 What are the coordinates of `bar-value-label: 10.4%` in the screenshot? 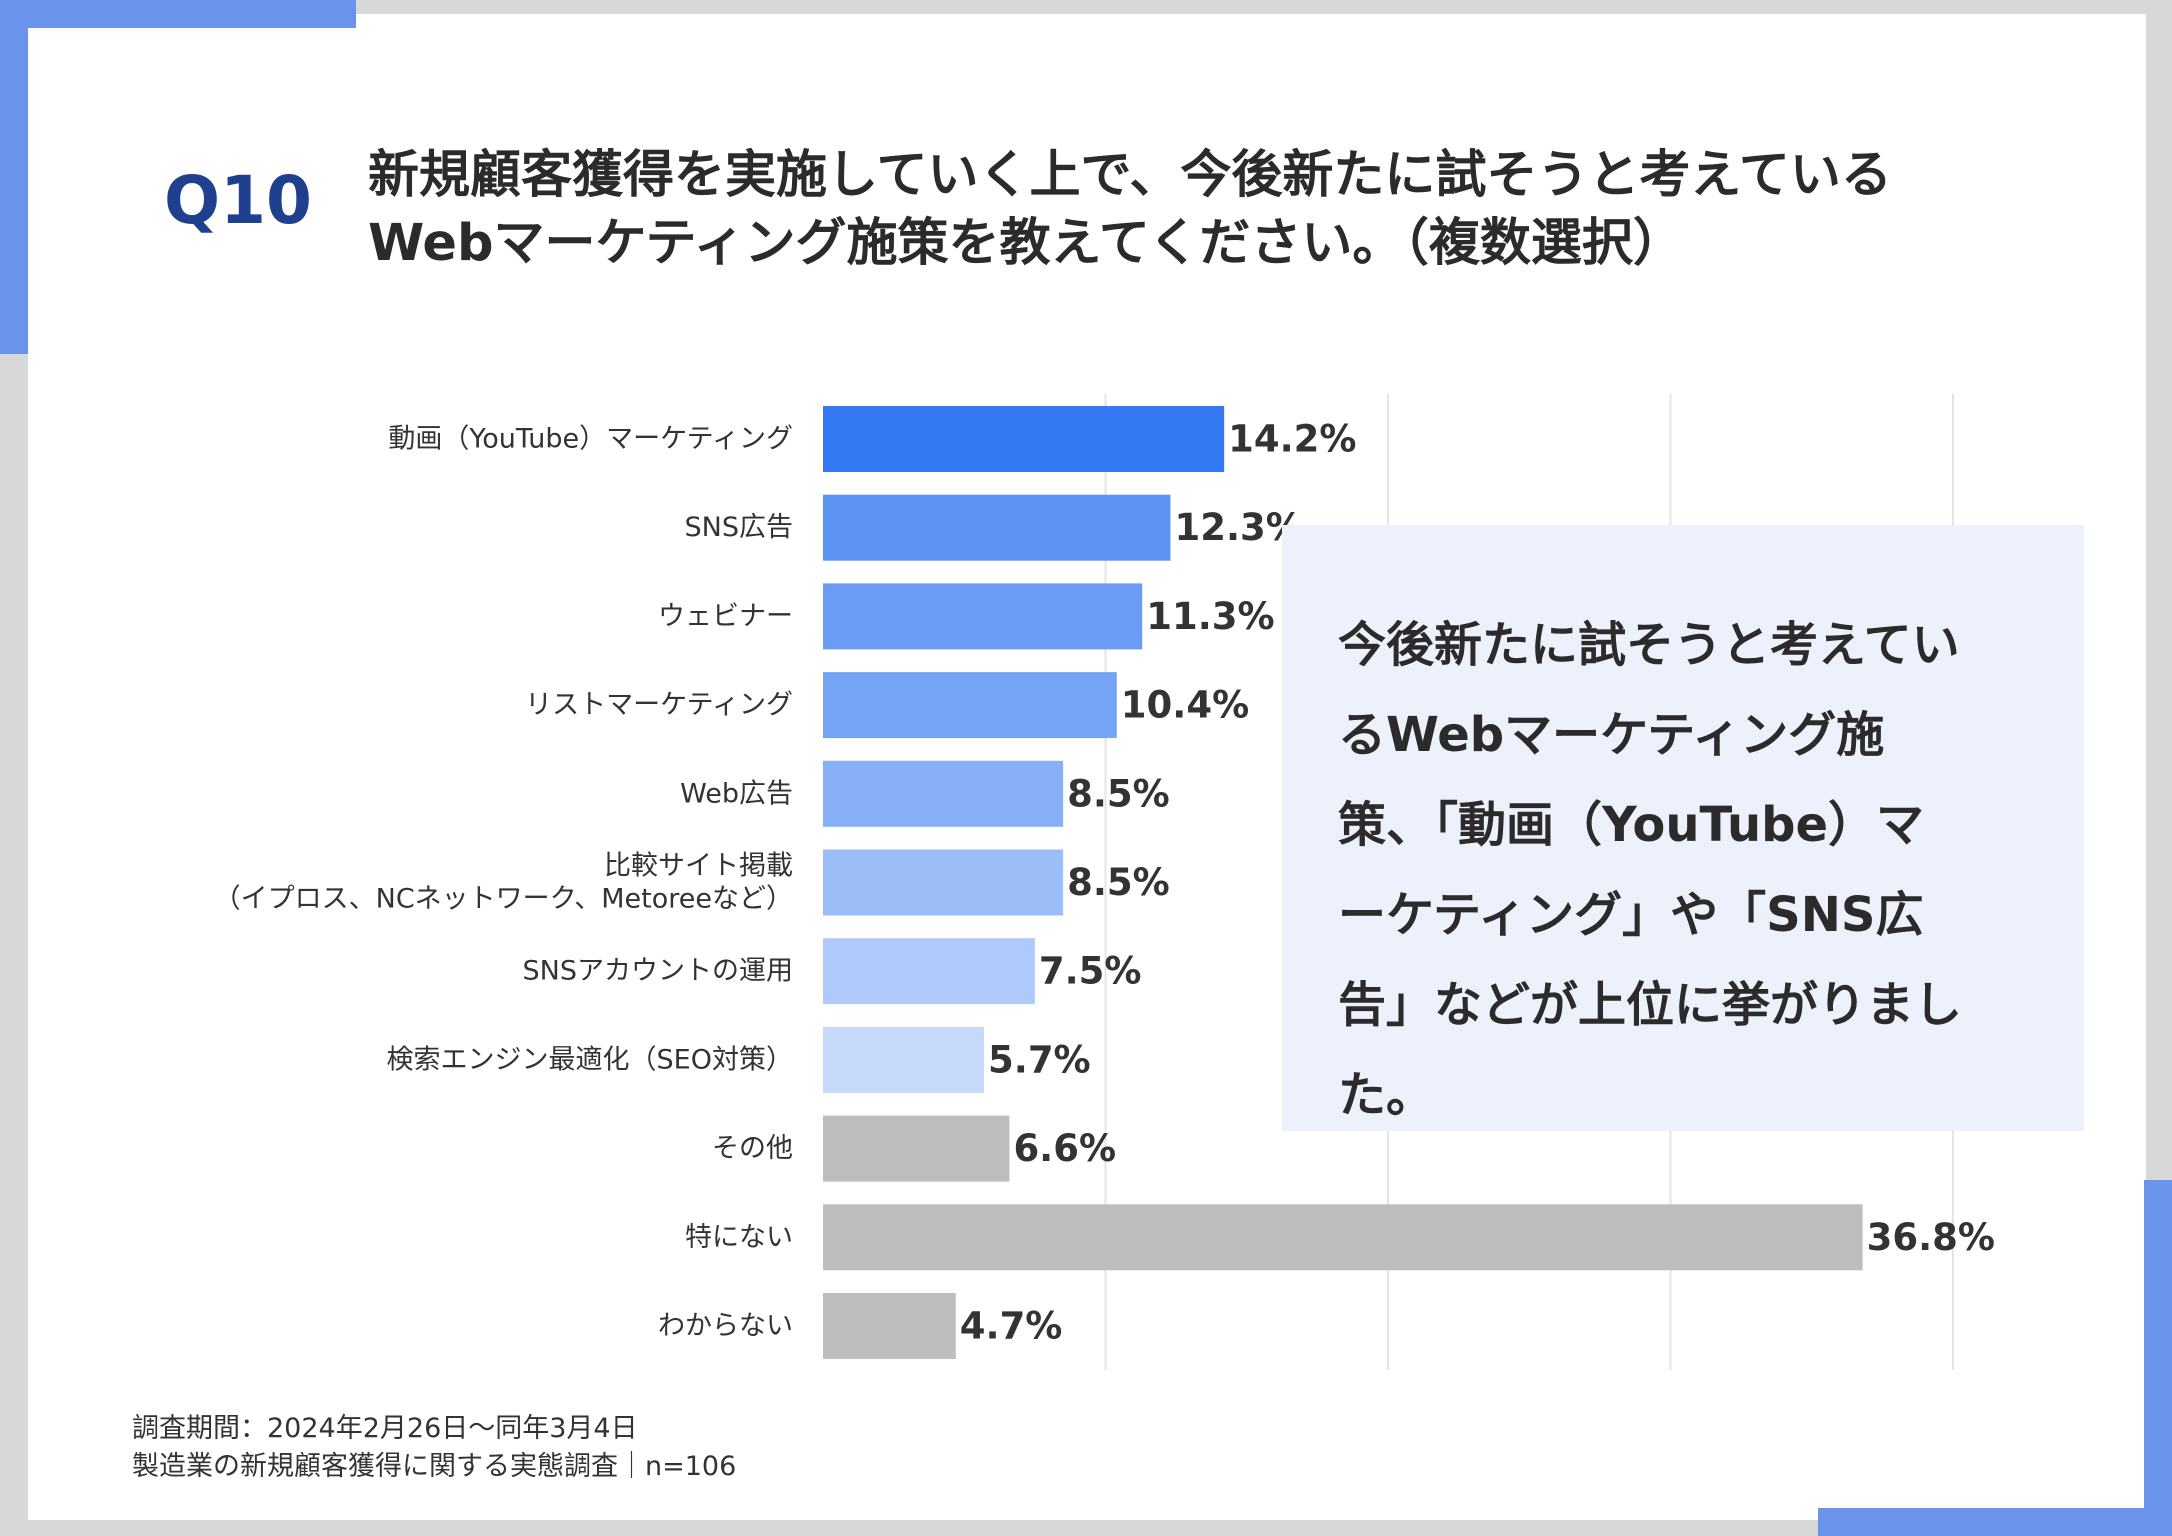 It's located at (1185, 705).